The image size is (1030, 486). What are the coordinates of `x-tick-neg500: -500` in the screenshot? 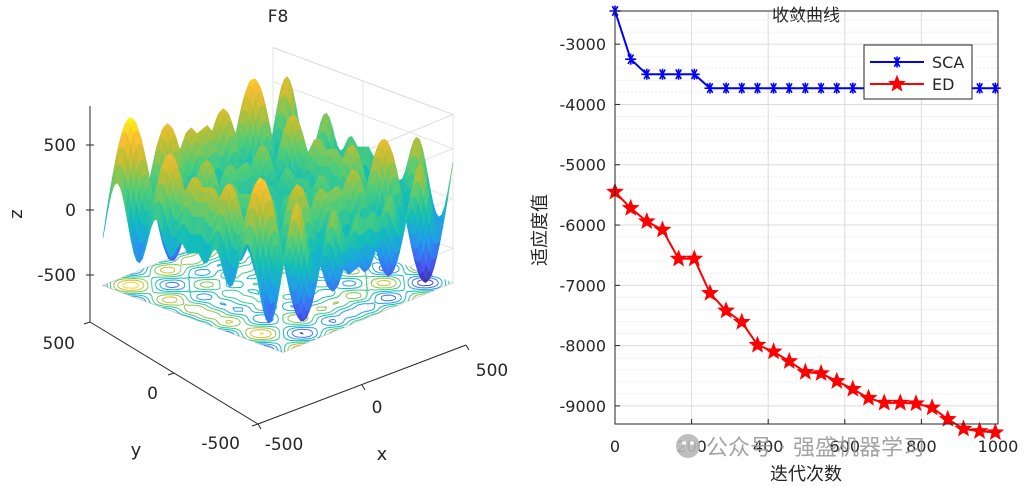 It's located at (284, 445).